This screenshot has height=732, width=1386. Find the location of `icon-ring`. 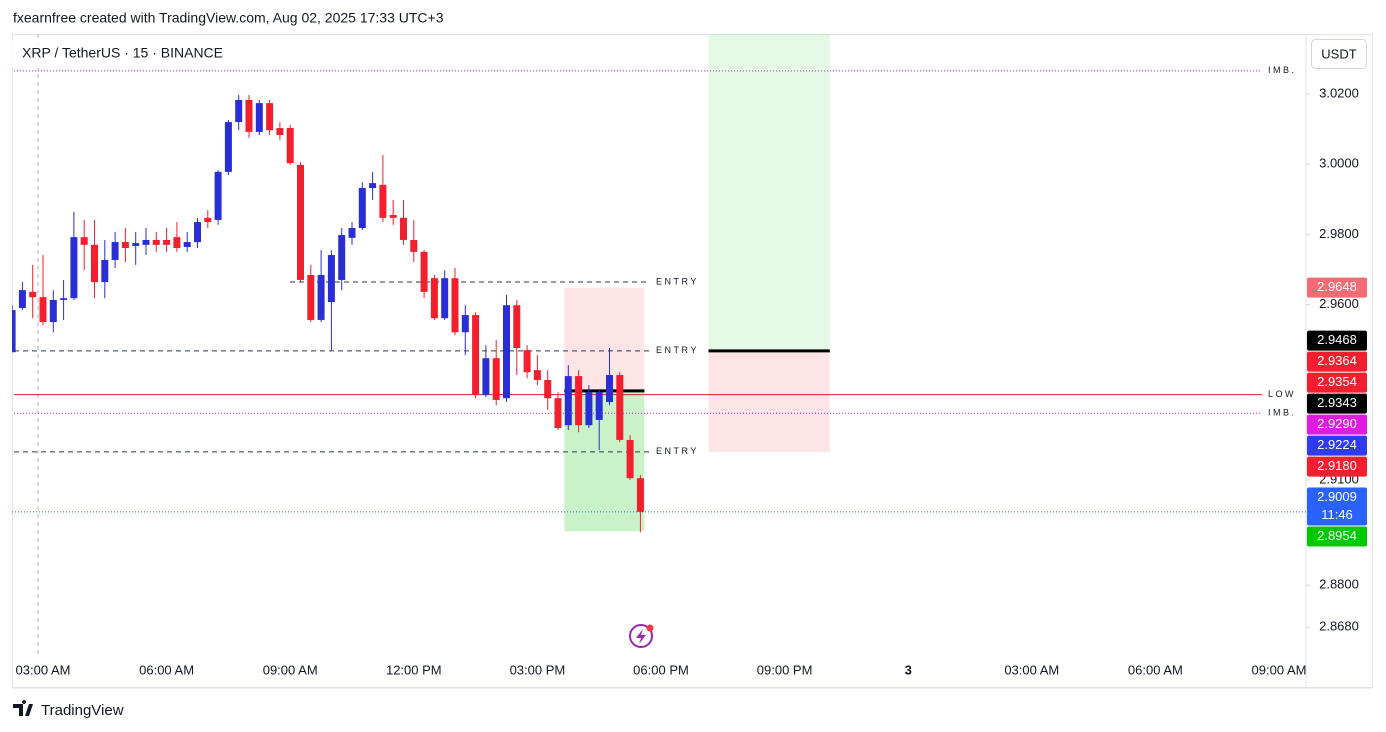

icon-ring is located at coordinates (641, 636).